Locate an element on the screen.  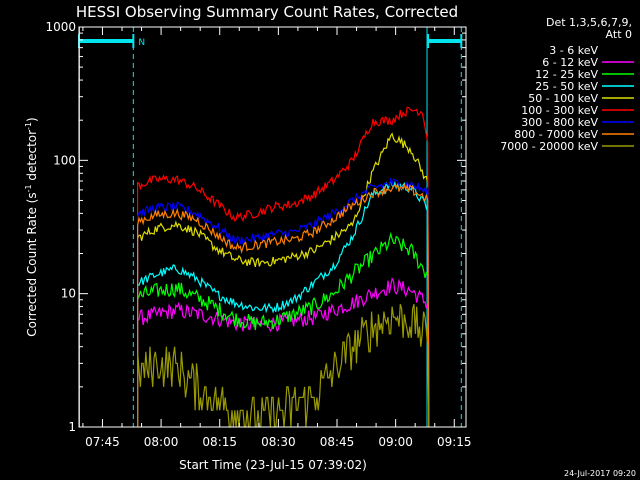
y-axis-label: Corrected Count Rate (s-1 detector-1) is located at coordinates (31, 226).